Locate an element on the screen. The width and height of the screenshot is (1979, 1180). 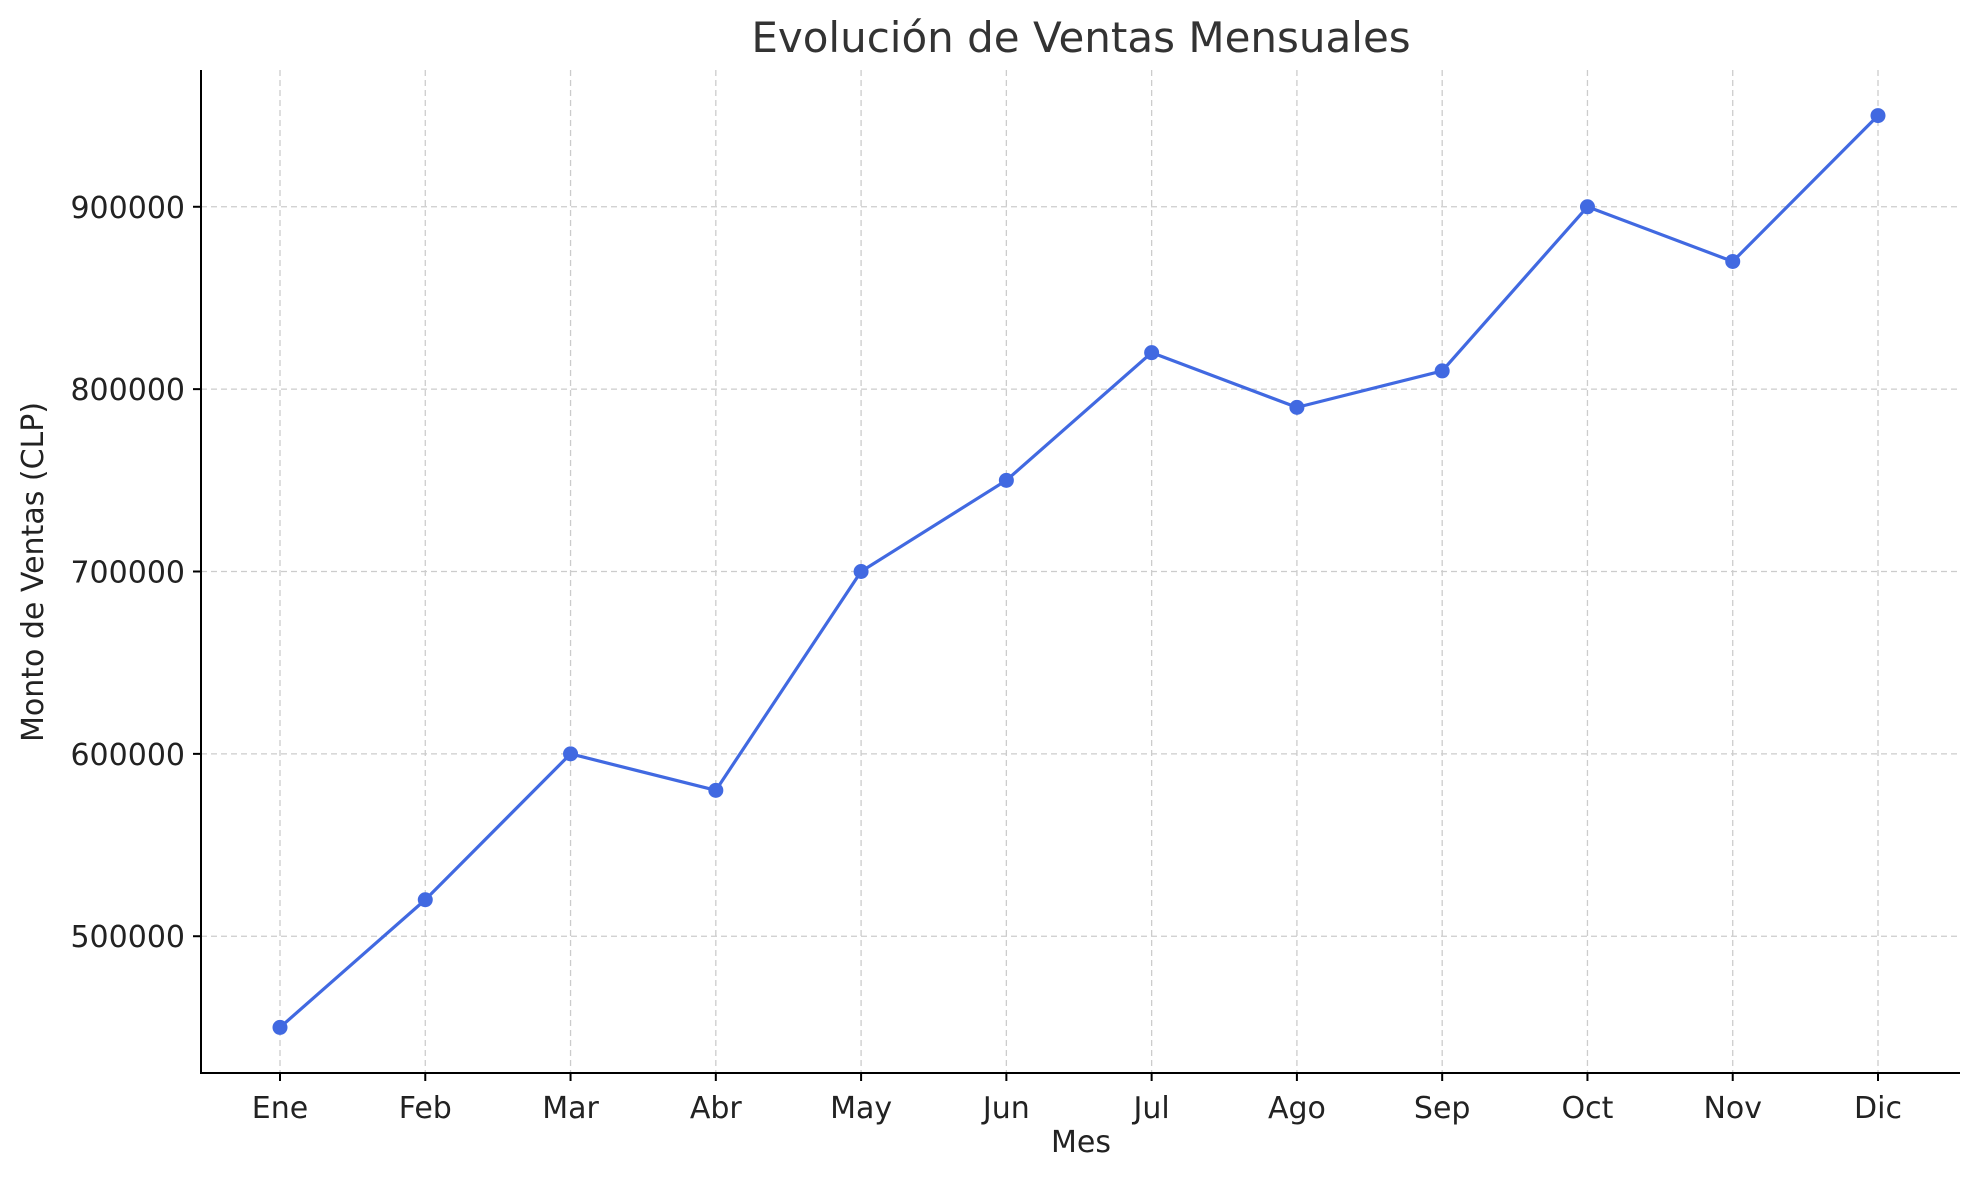
y-tick-label: 700000 is located at coordinates (127, 573).